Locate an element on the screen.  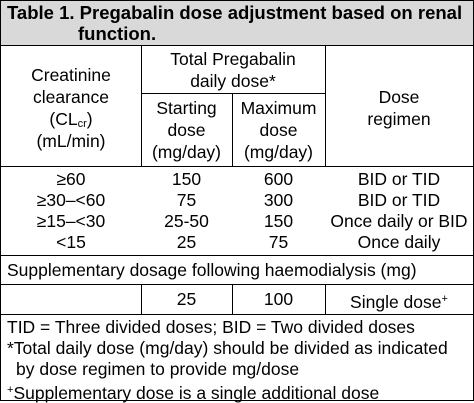
header-creatinine-line1: Creatinine is located at coordinates (71, 75).